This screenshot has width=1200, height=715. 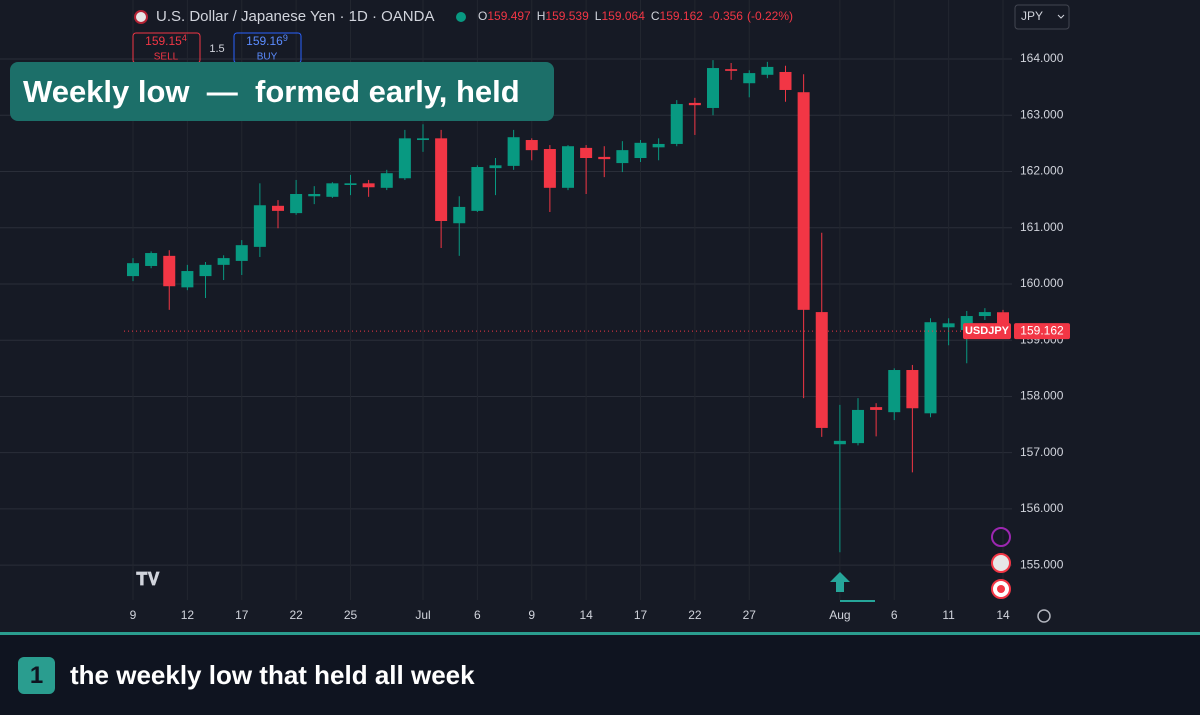 I want to click on ohlc-value: 159.064, so click(x=623, y=16).